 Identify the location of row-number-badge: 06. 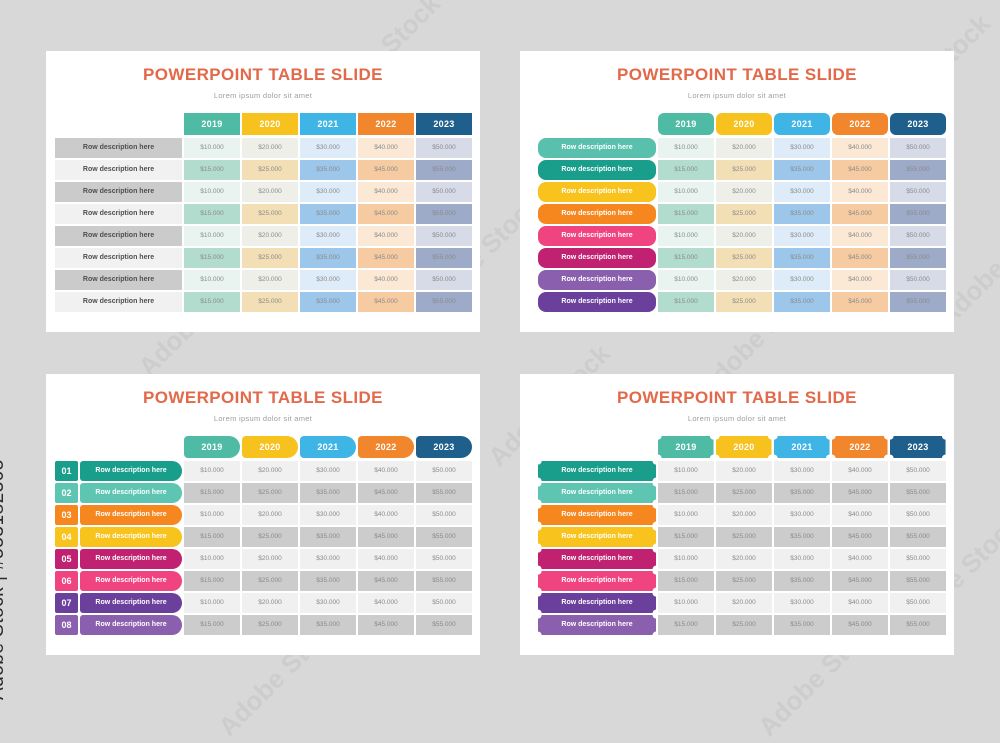
(66, 581).